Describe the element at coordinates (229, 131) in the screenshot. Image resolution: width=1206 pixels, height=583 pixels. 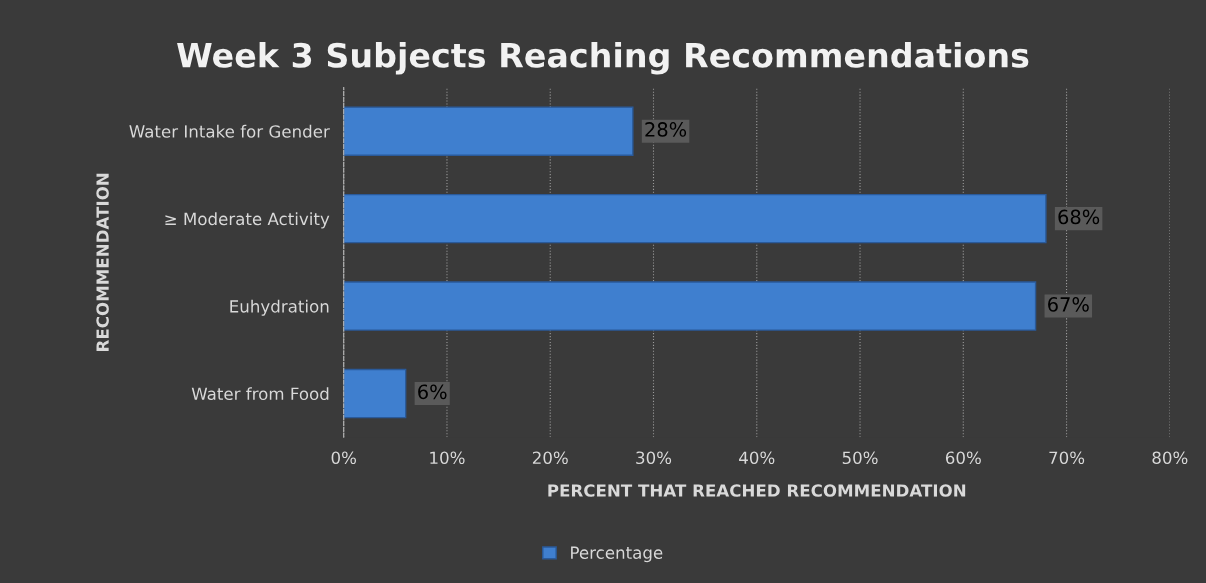
I see `y-tick-label: Water Intake for Gender` at that location.